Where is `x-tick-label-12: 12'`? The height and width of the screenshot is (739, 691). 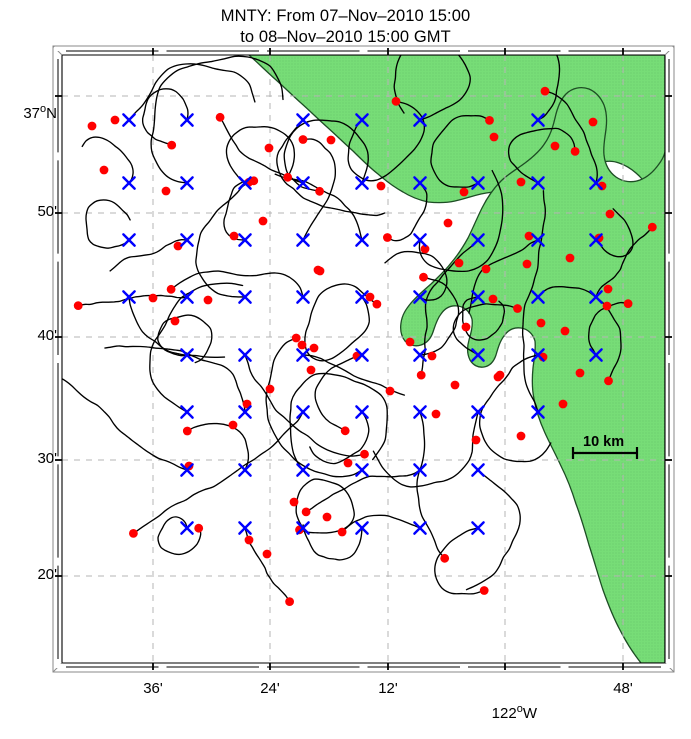
x-tick-label-12: 12' is located at coordinates (388, 688).